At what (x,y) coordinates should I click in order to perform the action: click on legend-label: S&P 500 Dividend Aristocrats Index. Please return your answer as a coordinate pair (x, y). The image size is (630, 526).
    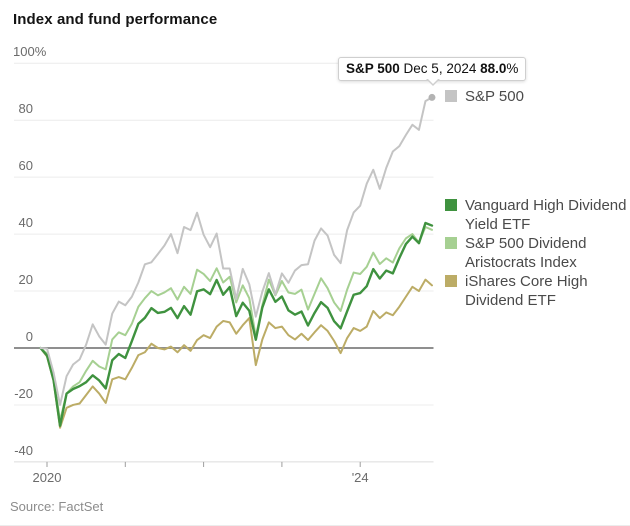
    Looking at the image, I should click on (526, 253).